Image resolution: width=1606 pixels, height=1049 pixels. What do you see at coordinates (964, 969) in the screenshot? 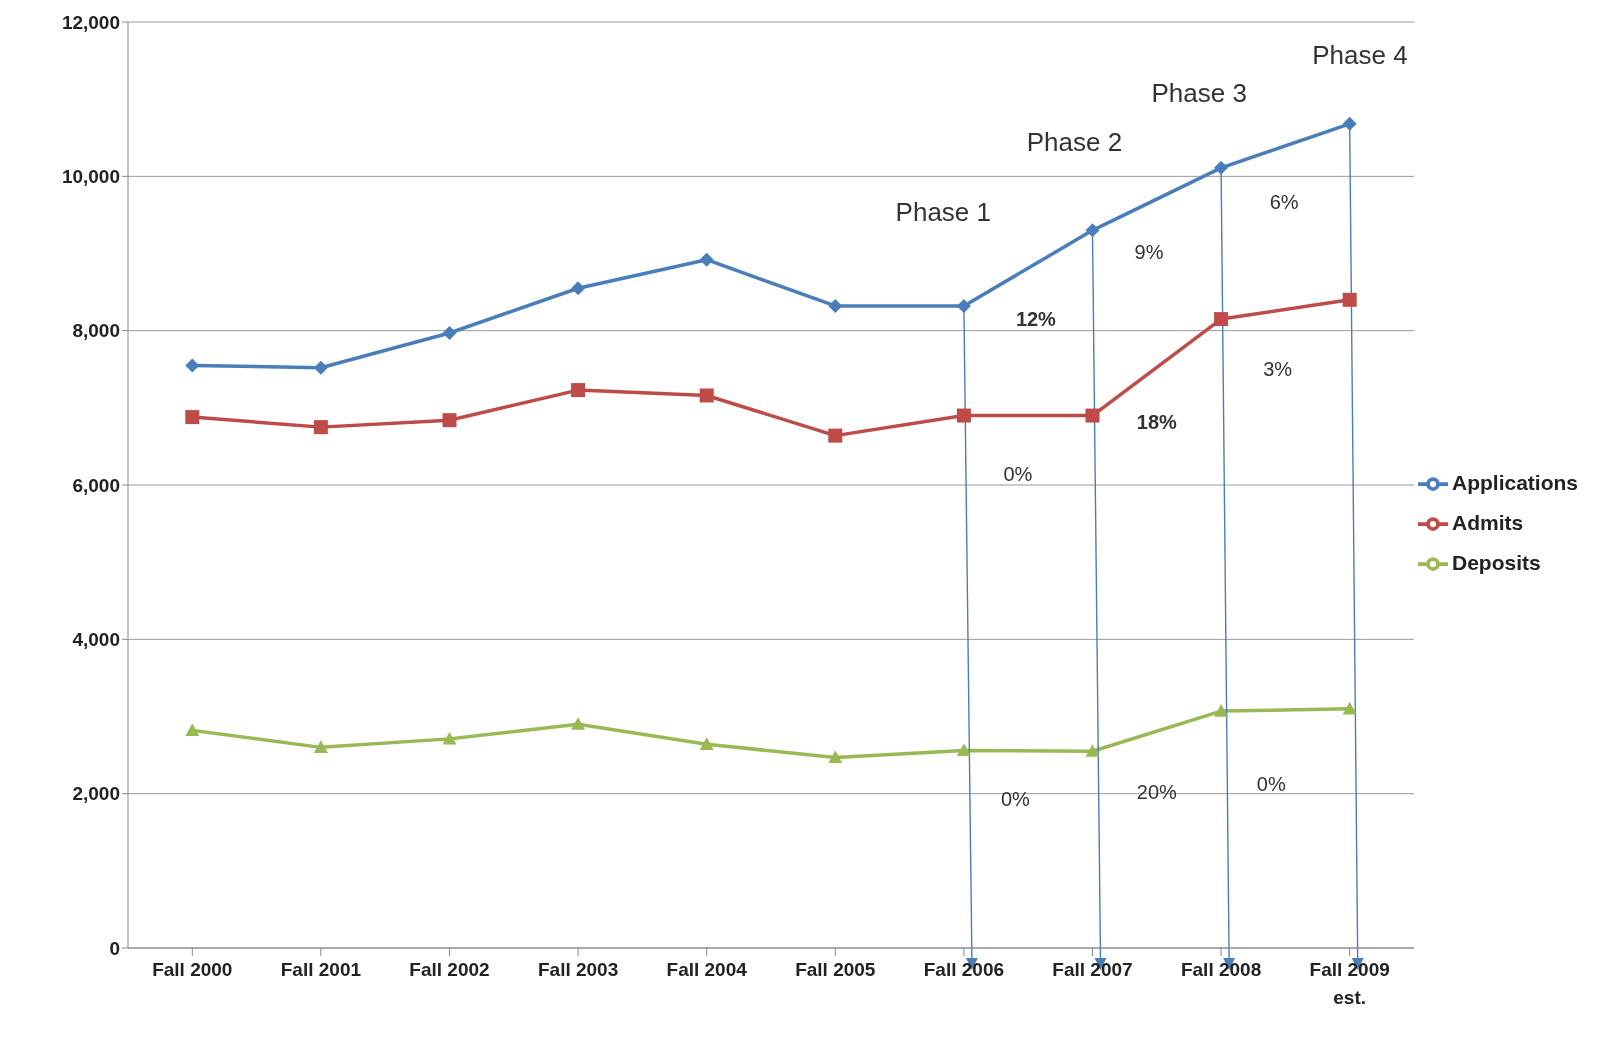
I see `x-tick-label: Fall 2006` at bounding box center [964, 969].